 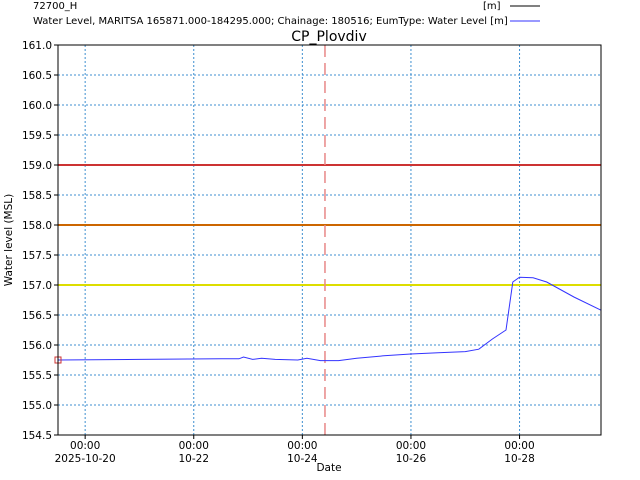 What do you see at coordinates (492, 6) in the screenshot?
I see `legend-entry-observed-unit: [m]` at bounding box center [492, 6].